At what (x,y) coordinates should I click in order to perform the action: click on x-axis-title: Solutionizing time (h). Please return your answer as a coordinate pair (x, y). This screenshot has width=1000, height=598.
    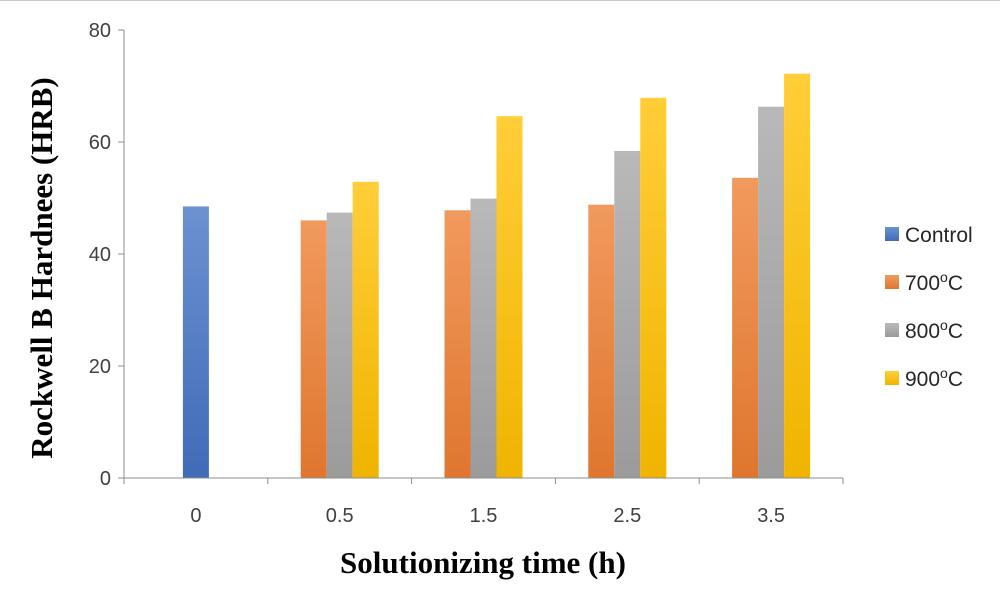
    Looking at the image, I should click on (483, 562).